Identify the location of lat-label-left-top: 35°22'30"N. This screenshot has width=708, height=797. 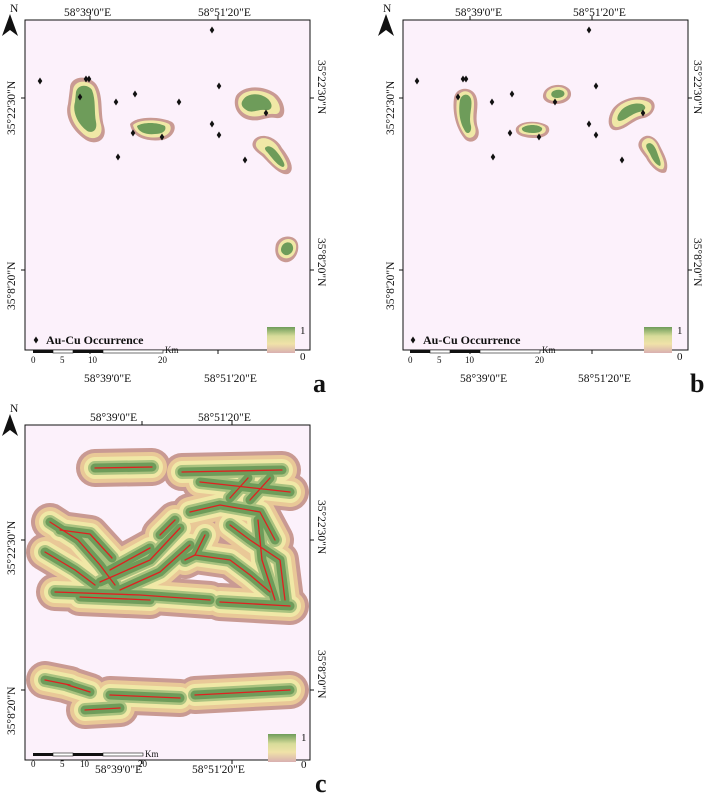
(12, 107).